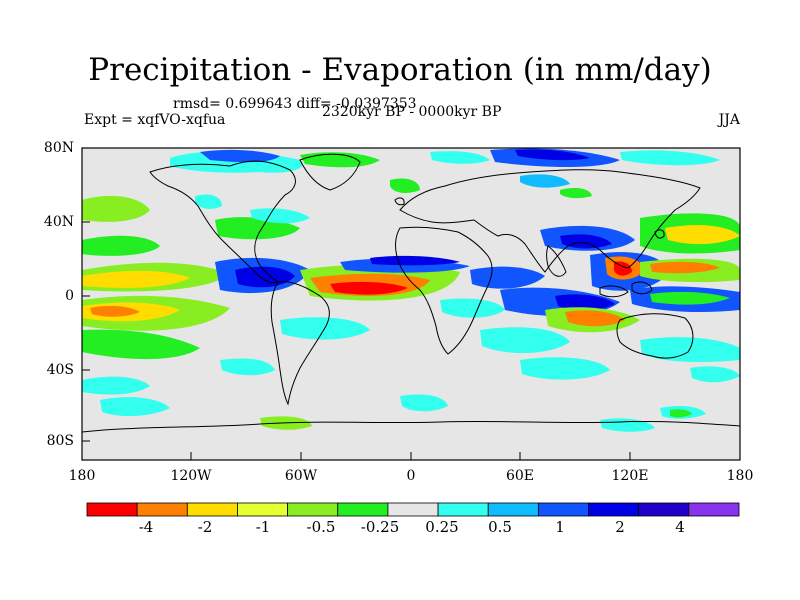  Describe the element at coordinates (60, 370) in the screenshot. I see `lat-label-40s: 40S` at that location.